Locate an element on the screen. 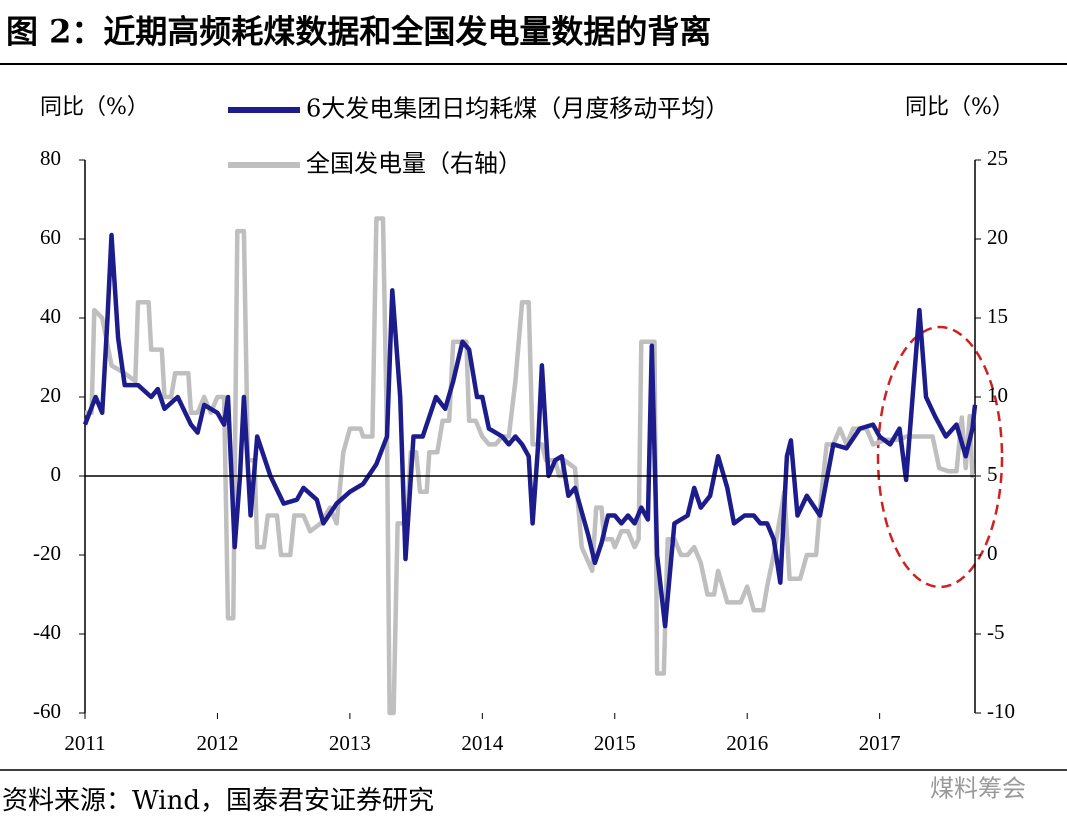 This screenshot has height=836, width=1067. y2-tick-label: 15 is located at coordinates (997, 316).